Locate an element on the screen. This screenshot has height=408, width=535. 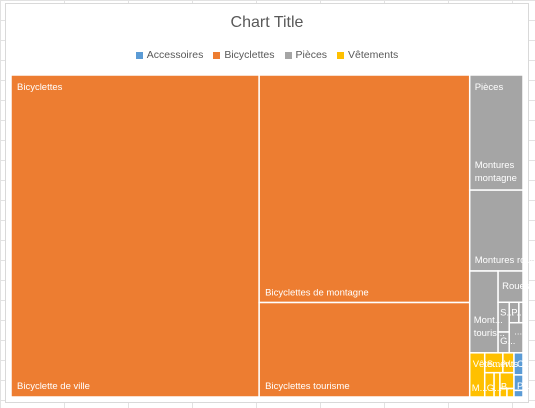
tile-accessoires-tiny is located at coordinates (518, 393).